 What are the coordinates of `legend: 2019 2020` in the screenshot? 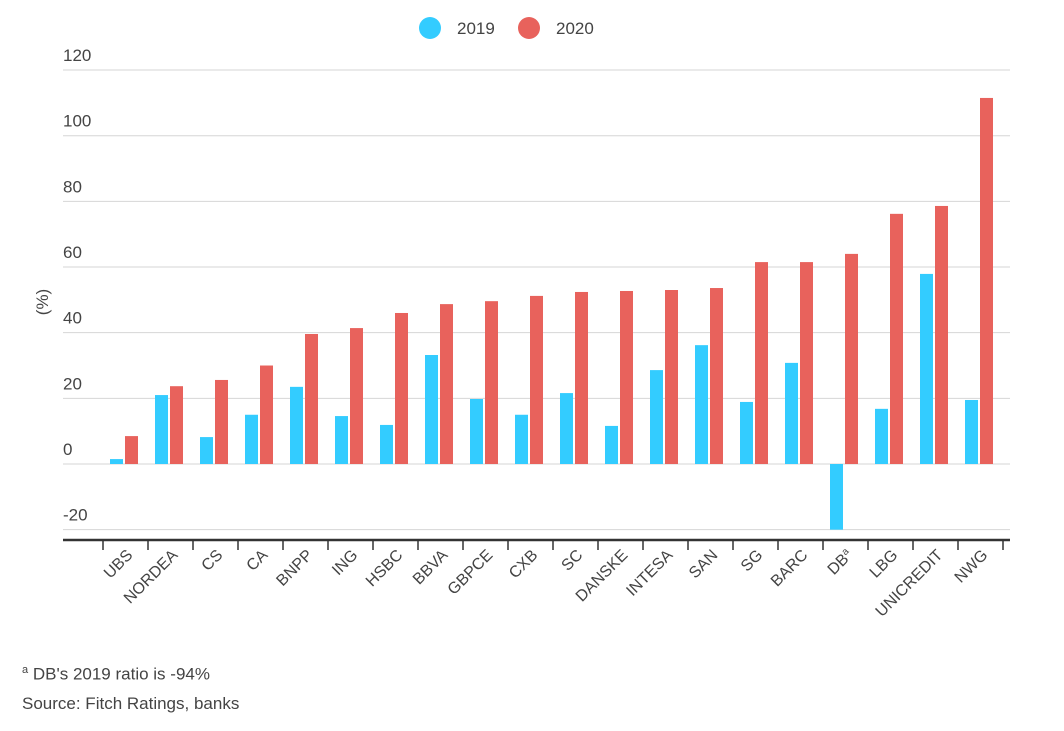 It's located at (506, 28).